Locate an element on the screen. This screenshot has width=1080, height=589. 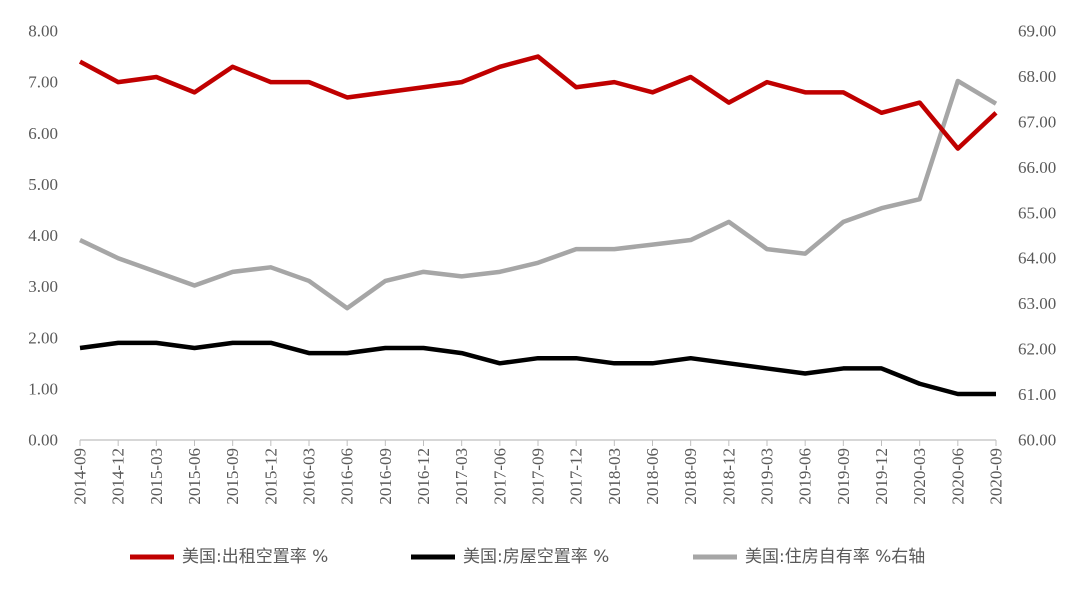
x-tick-label: 2017-09 is located at coordinates (538, 476).